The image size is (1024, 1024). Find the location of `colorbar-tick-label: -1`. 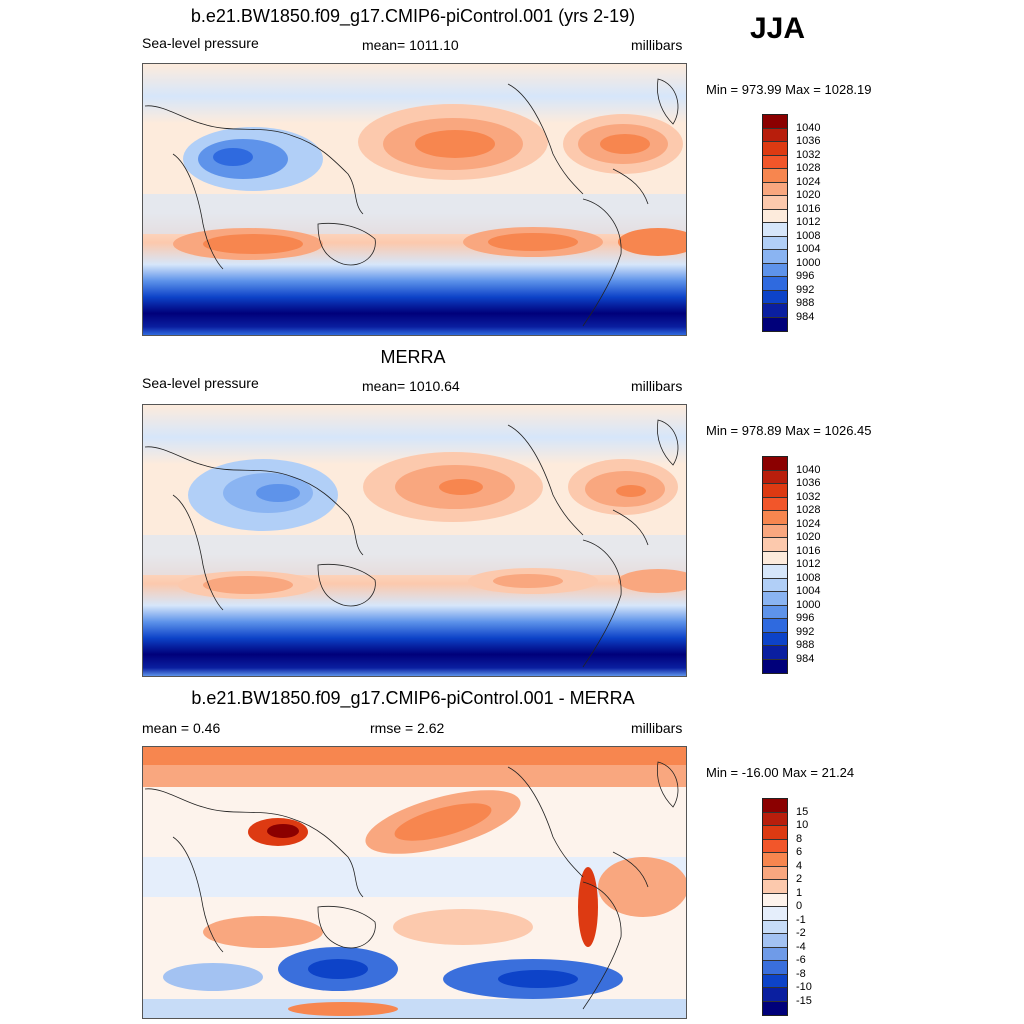

colorbar-tick-label: -1 is located at coordinates (801, 919).